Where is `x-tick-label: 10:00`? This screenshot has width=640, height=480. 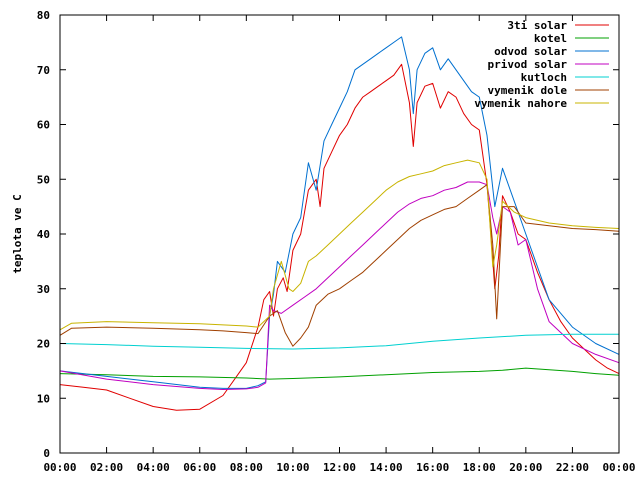
x-tick-label: 10:00 is located at coordinates (292, 467).